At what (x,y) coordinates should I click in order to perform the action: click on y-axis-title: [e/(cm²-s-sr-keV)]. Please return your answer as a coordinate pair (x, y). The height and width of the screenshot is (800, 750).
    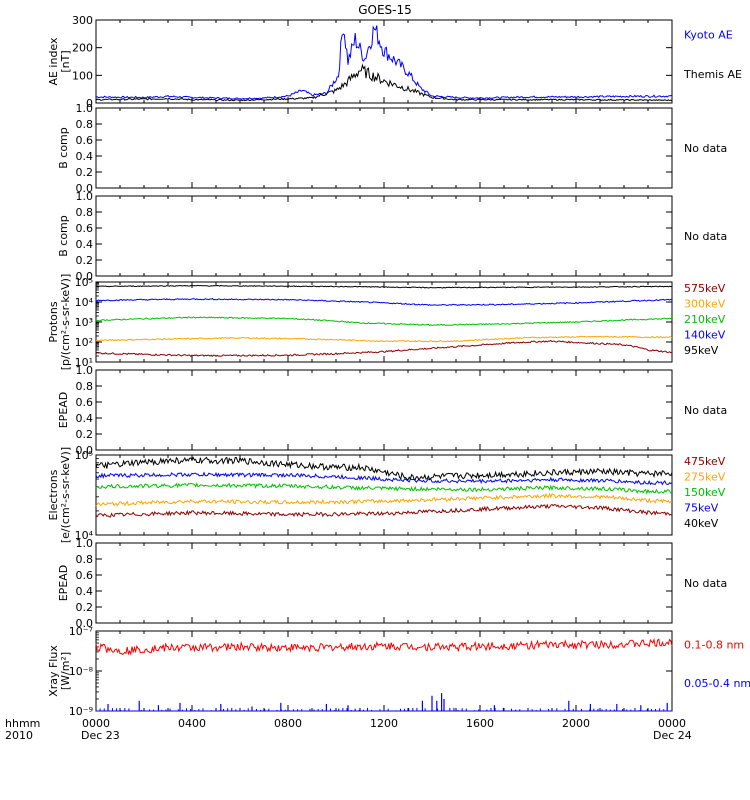
    Looking at the image, I should click on (65, 495).